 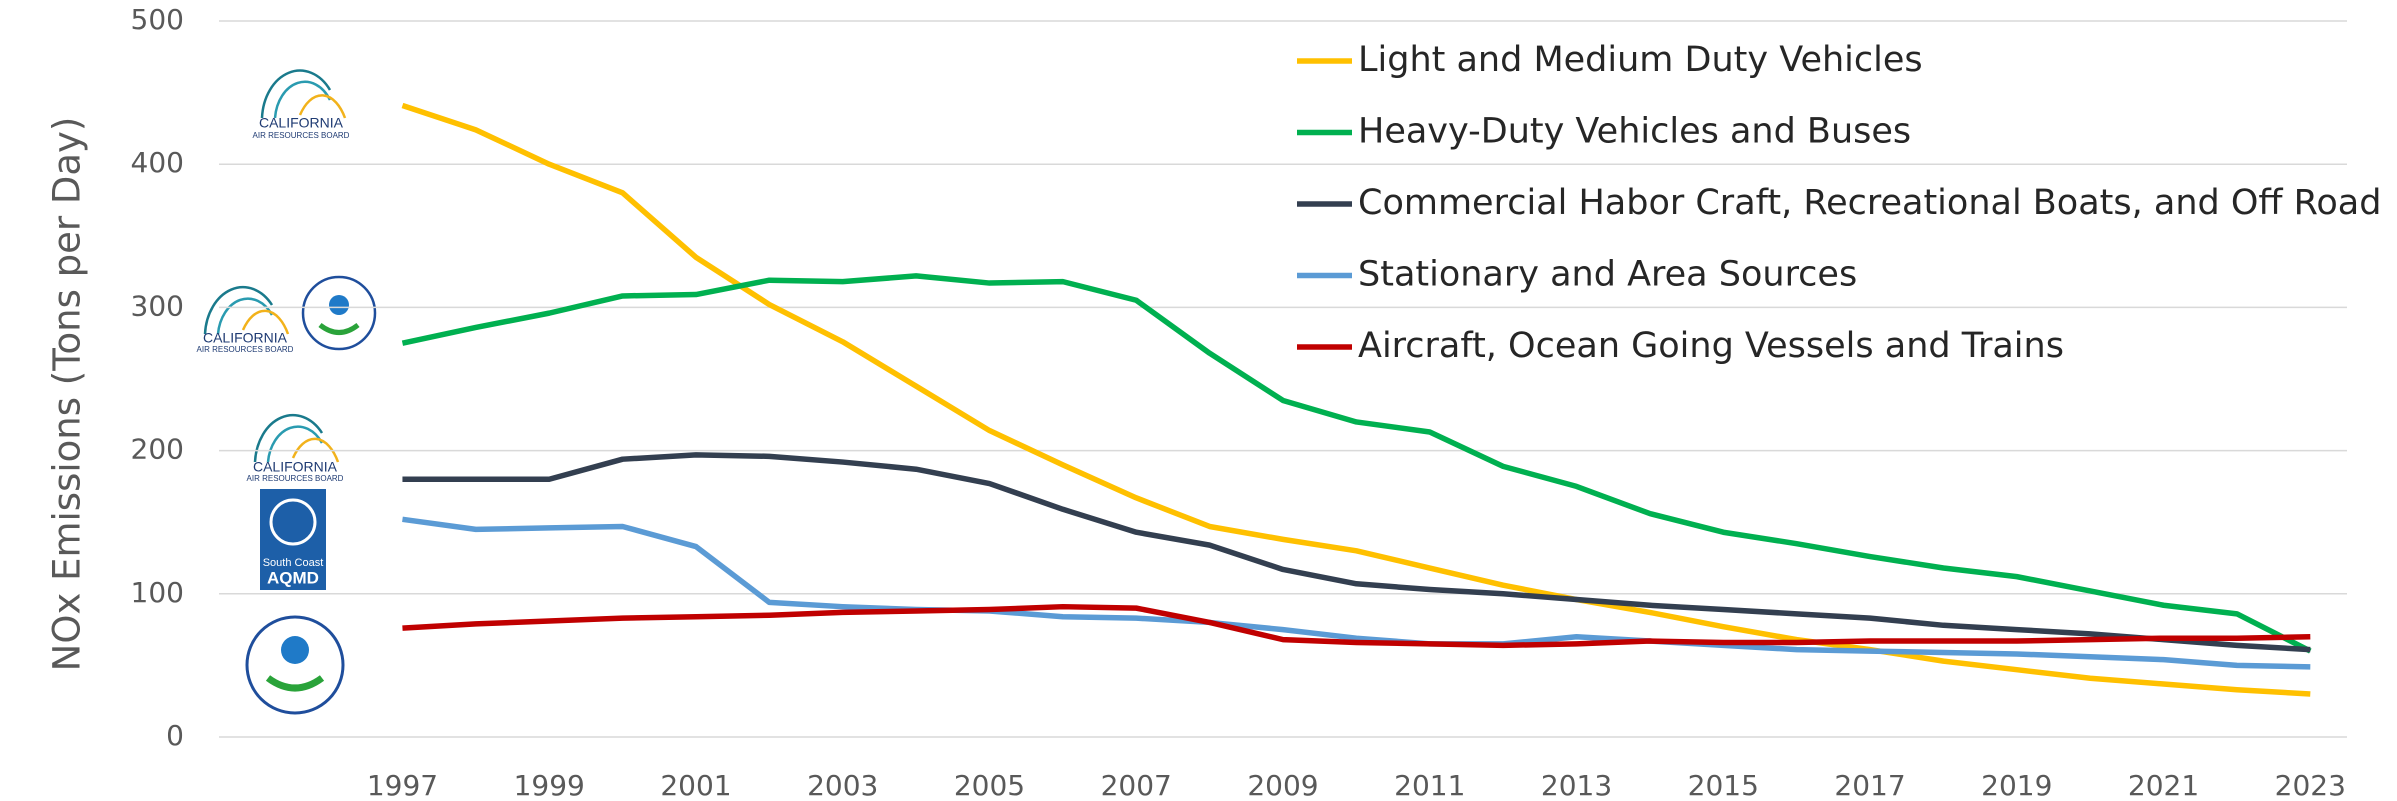 I want to click on x-tick-label: 2007, so click(x=1136, y=785).